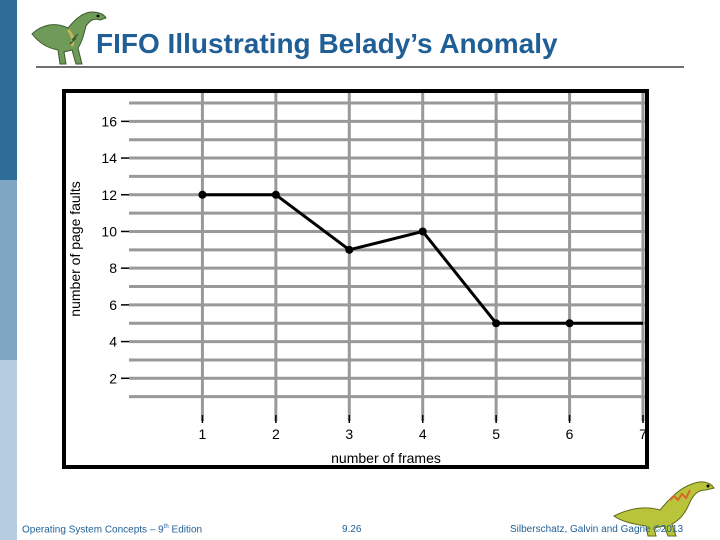 The image size is (720, 540). What do you see at coordinates (166, 527) in the screenshot?
I see `footer-edition-superscript: th` at bounding box center [166, 527].